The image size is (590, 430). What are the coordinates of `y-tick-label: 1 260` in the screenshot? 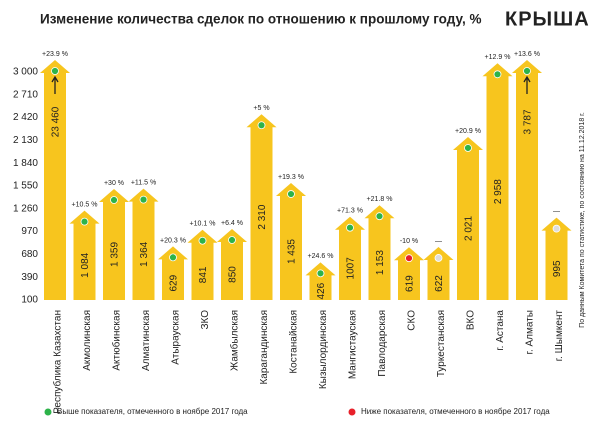 It's located at (25, 208).